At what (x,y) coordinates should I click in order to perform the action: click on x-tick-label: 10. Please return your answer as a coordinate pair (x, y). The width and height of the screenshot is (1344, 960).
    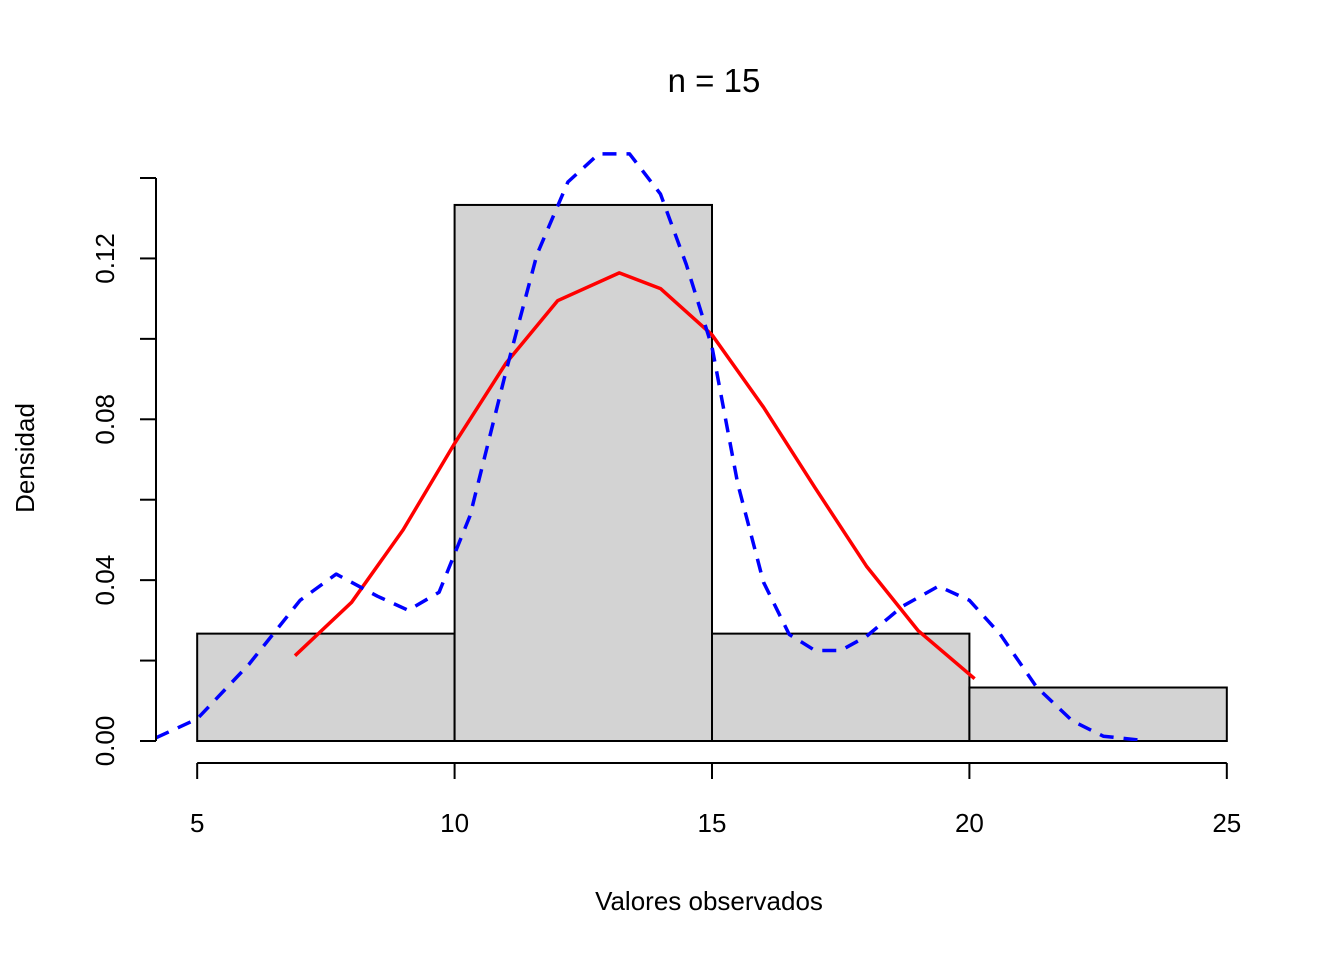
    Looking at the image, I should click on (454, 823).